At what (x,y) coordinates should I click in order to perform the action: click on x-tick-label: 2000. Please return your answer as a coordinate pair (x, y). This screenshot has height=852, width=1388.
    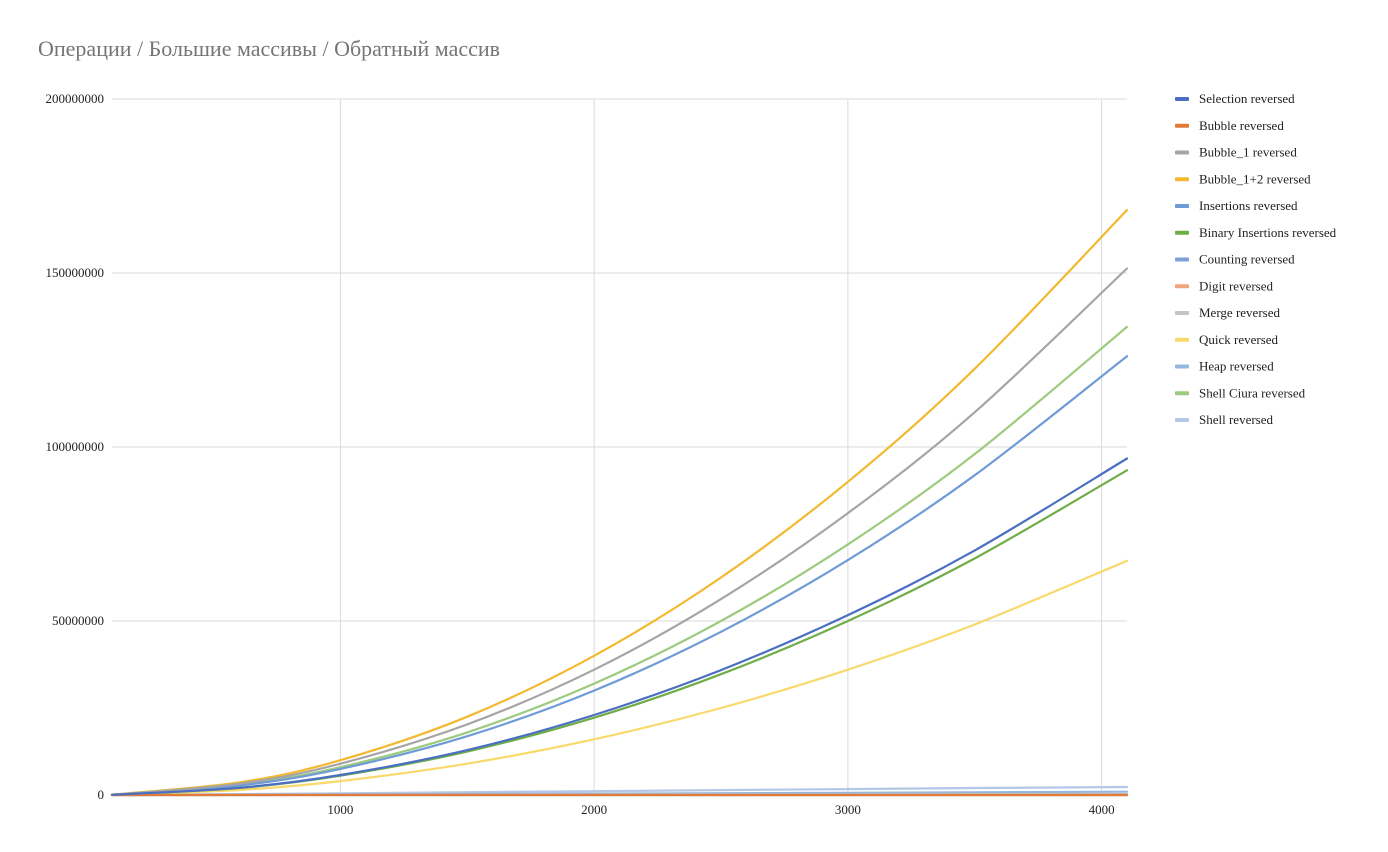
    Looking at the image, I should click on (594, 809).